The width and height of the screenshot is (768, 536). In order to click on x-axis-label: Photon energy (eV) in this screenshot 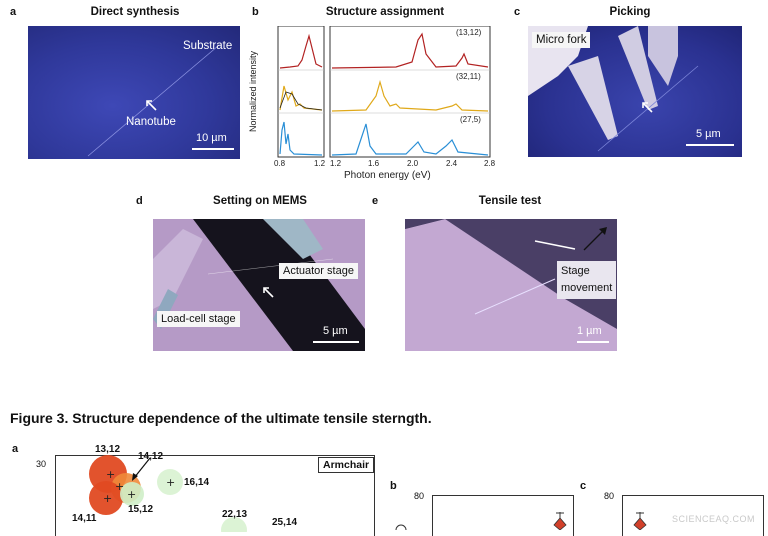, I will do `click(387, 175)`.